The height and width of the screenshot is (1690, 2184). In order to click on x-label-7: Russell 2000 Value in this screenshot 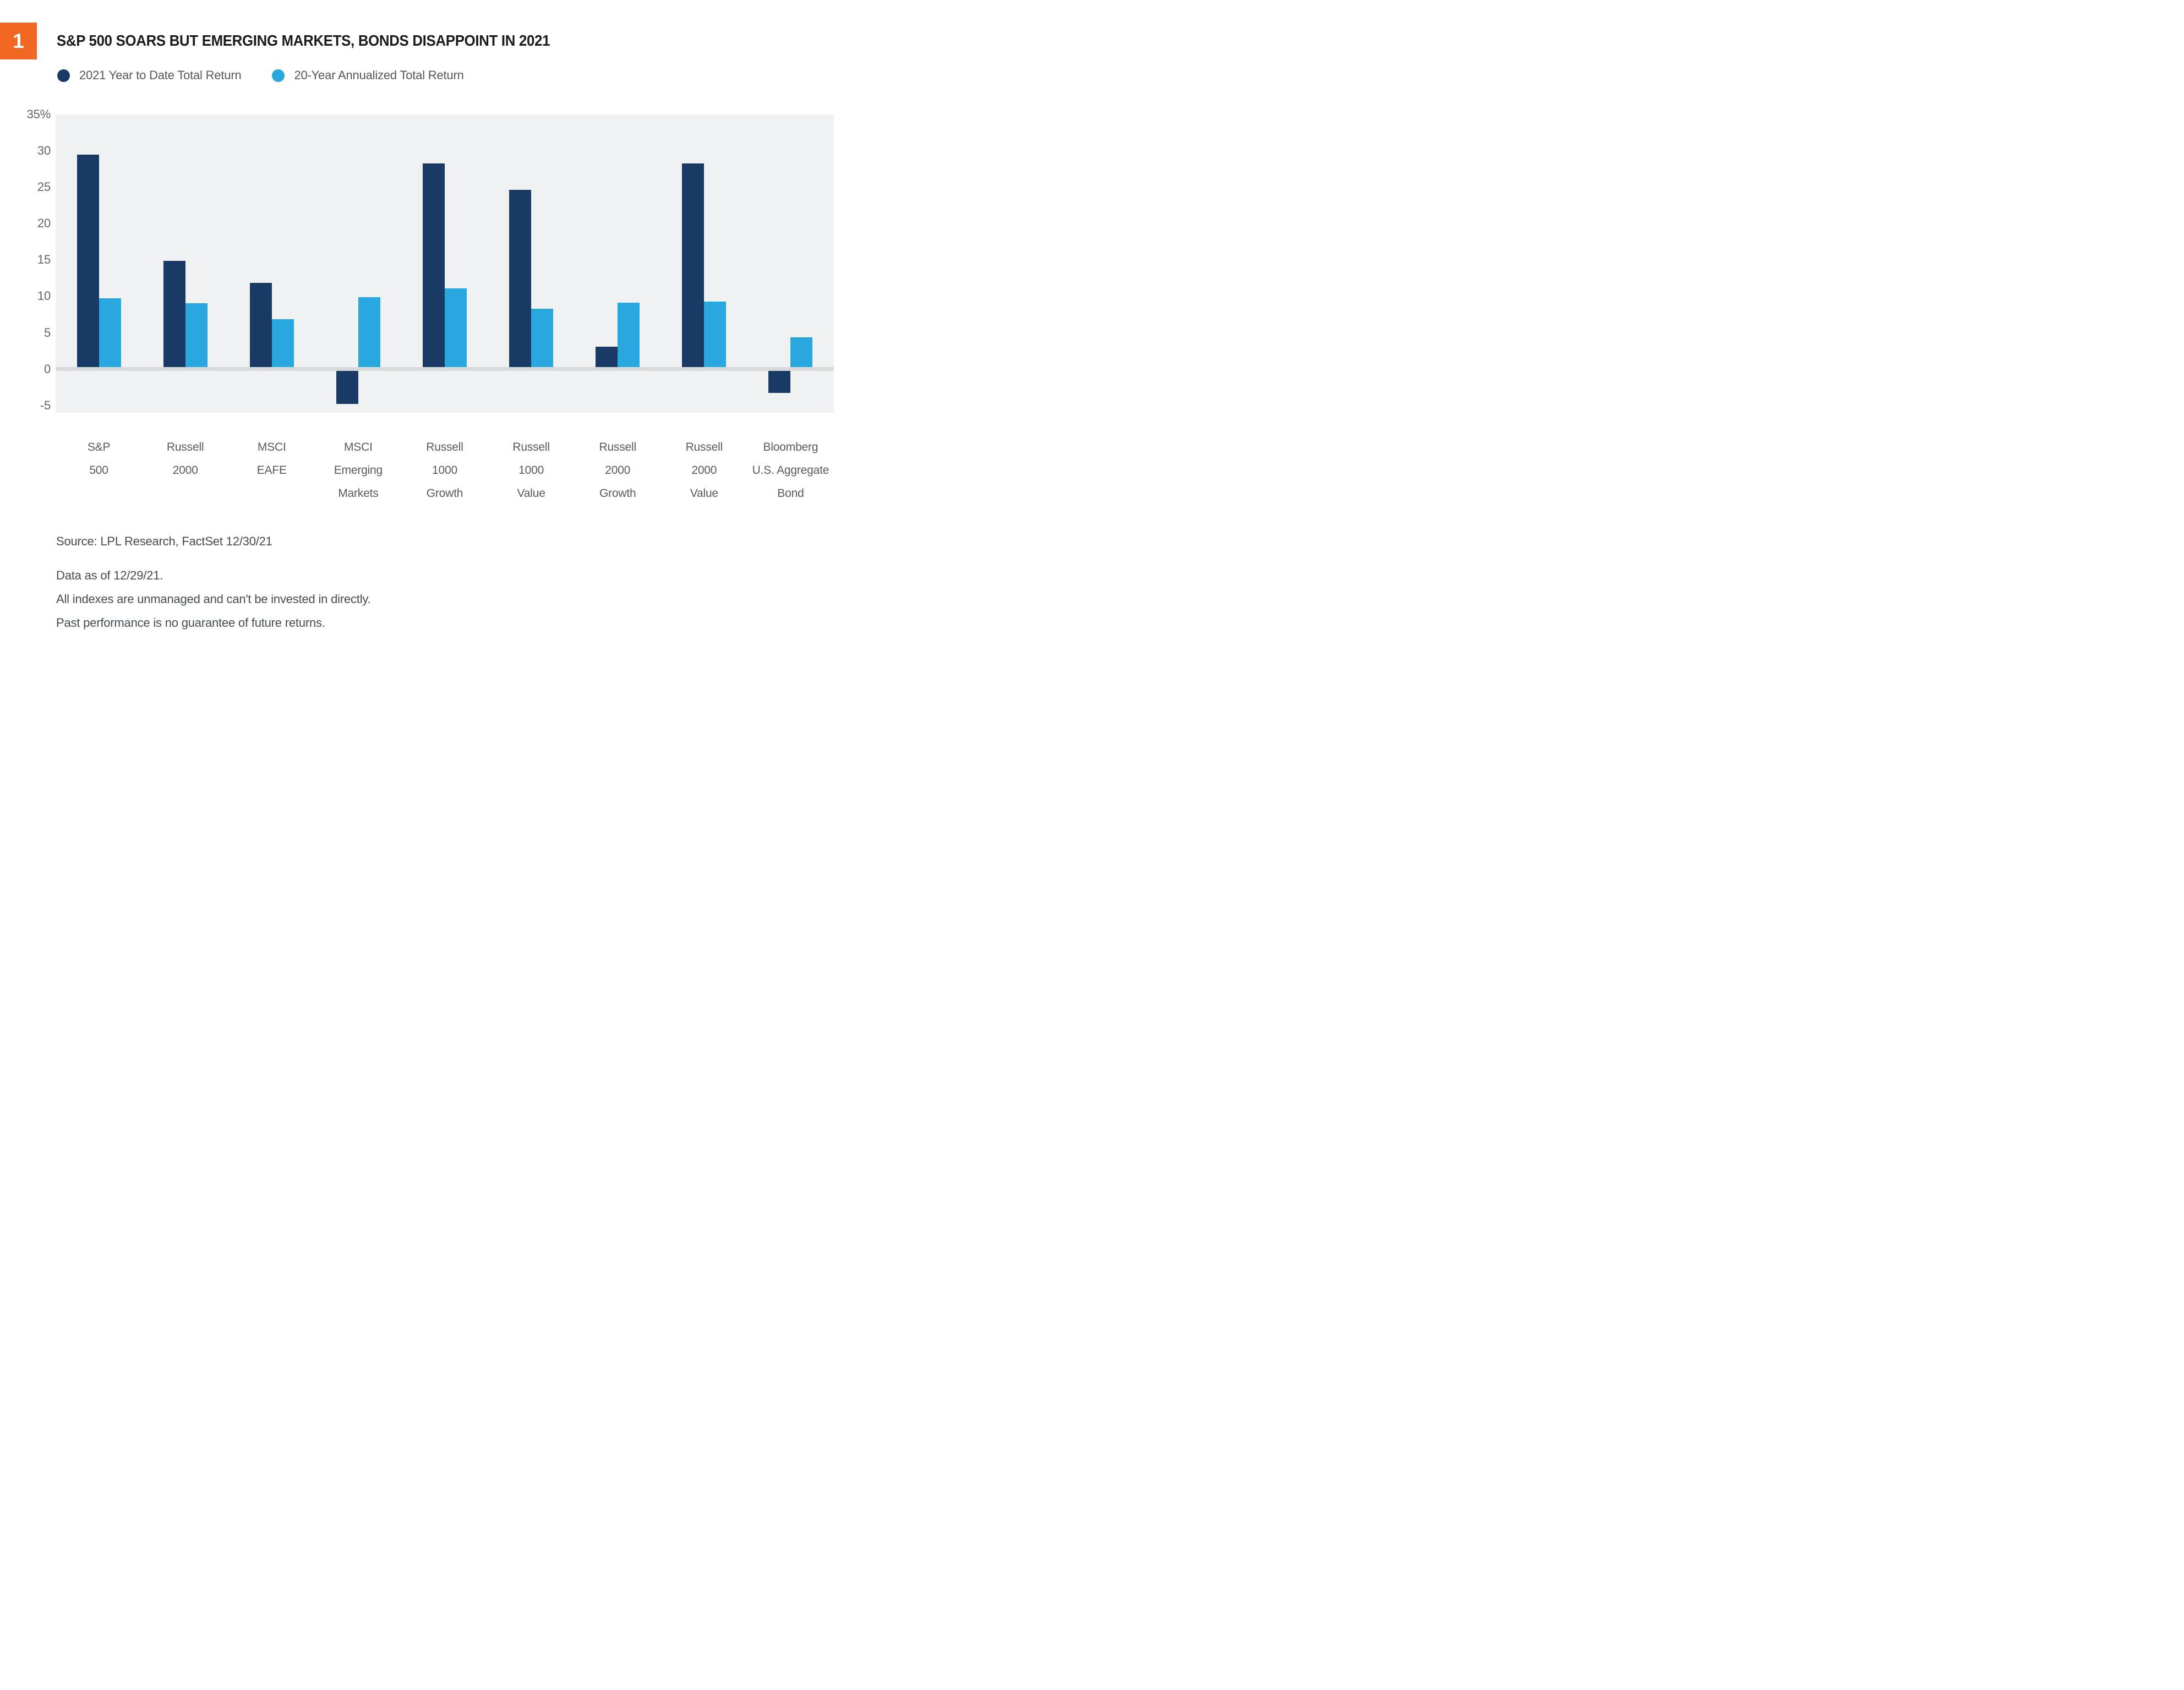, I will do `click(704, 470)`.